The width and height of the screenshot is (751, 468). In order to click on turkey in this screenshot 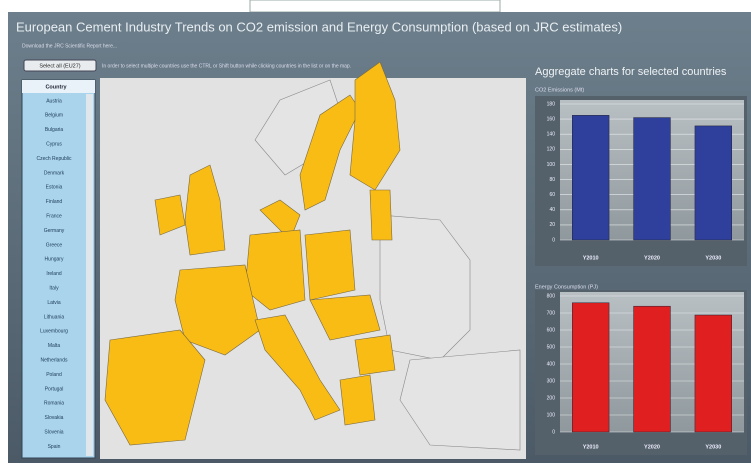, I will do `click(460, 400)`.